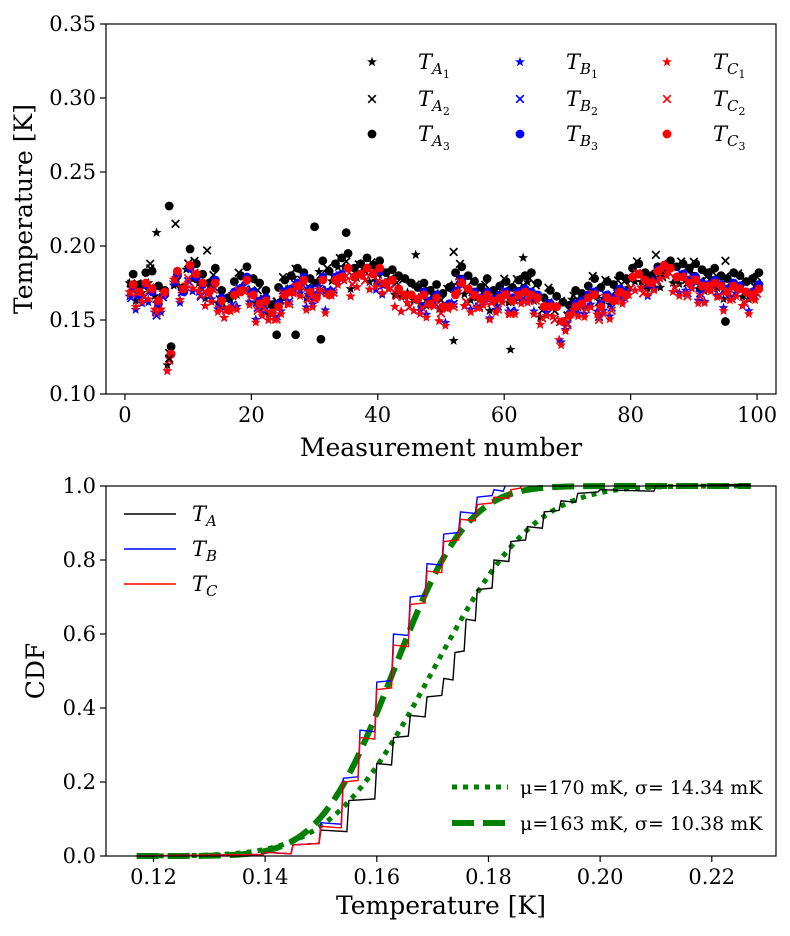 Image resolution: width=790 pixels, height=936 pixels. Describe the element at coordinates (204, 551) in the screenshot. I see `legend-label: TB` at that location.